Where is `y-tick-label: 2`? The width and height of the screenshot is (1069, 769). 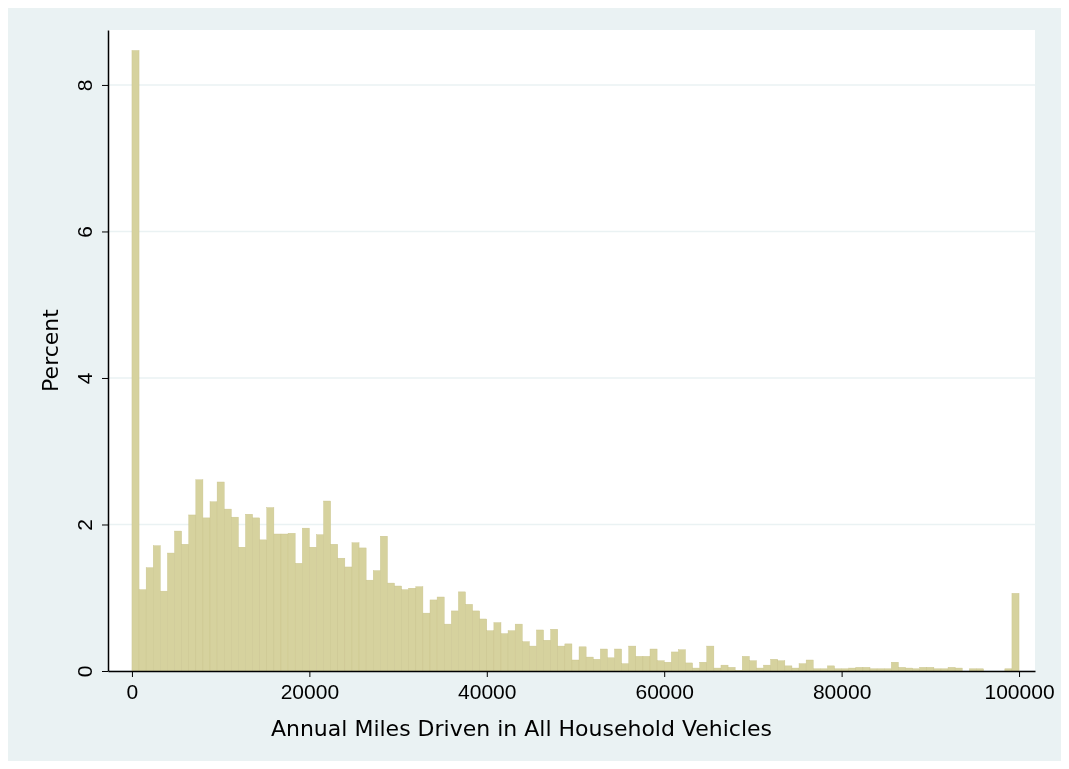
y-tick-label: 2 is located at coordinates (84, 525).